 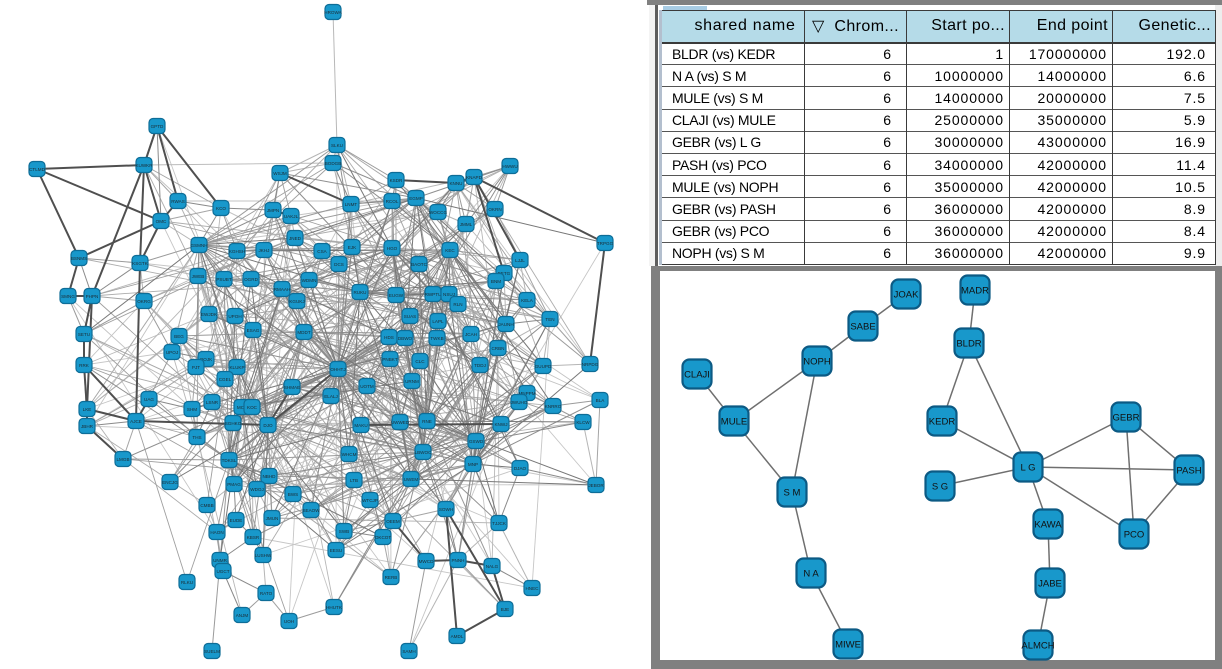 What do you see at coordinates (212, 402) in the screenshot?
I see `svg-text: LSNR` at bounding box center [212, 402].